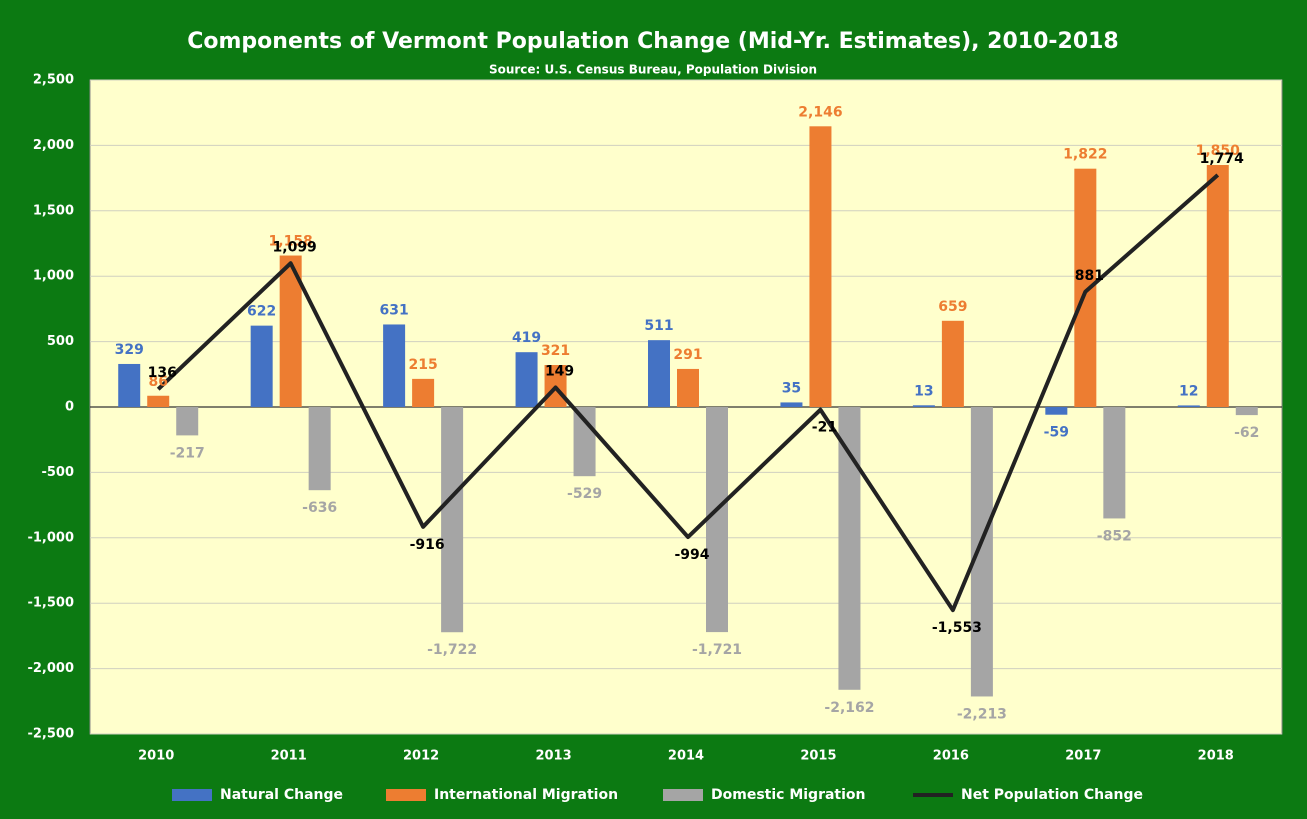  I want to click on x-tick-label: 2011, so click(289, 756).